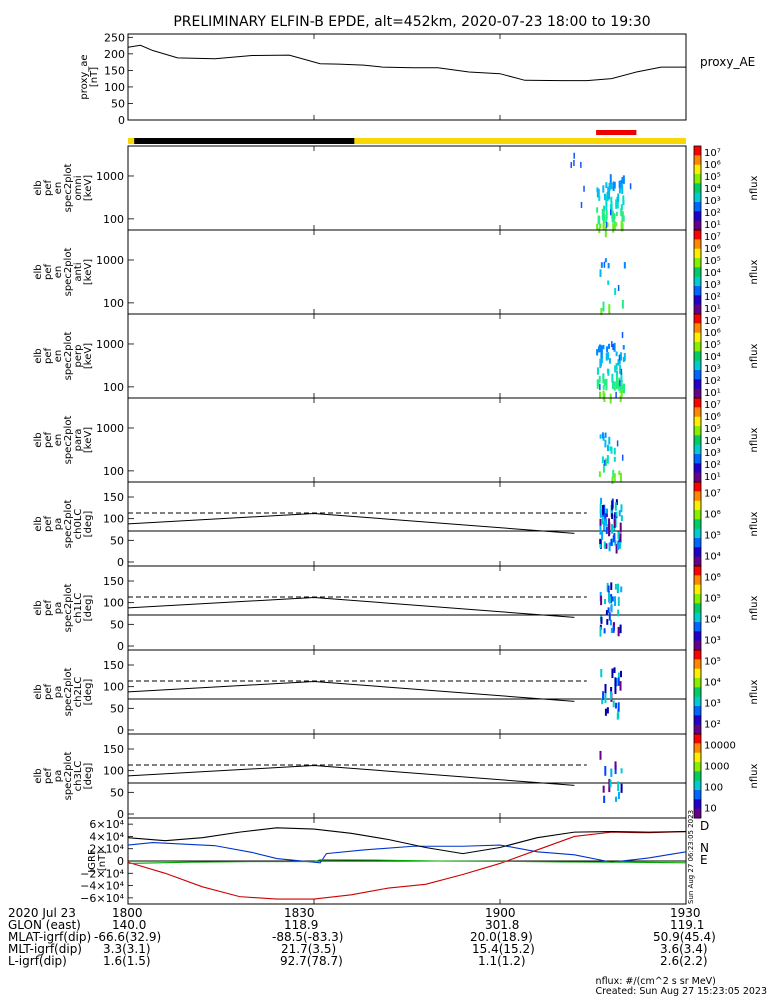  I want to click on y-axis-label: elb pef en spec2plot anti [keV], so click(63, 272).